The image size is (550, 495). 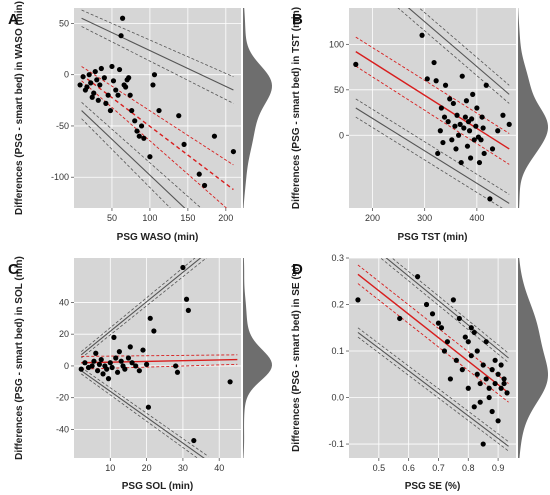 I want to click on x-tick-label: 20, so click(x=147, y=468).